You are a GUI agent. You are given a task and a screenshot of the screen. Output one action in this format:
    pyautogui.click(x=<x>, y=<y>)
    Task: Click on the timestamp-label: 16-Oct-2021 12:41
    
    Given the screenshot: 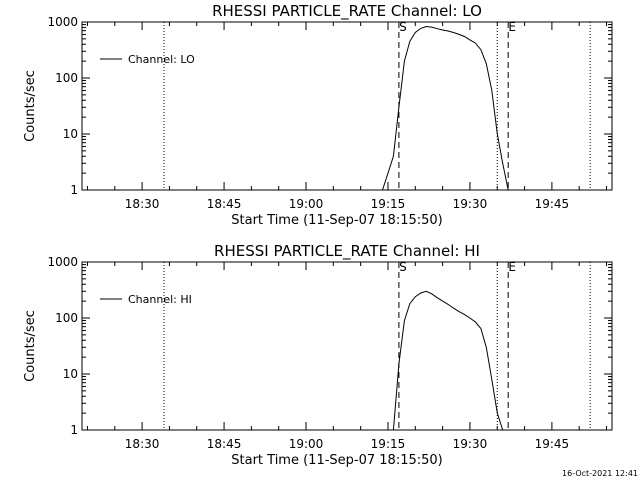 What is the action you would take?
    pyautogui.click(x=600, y=473)
    